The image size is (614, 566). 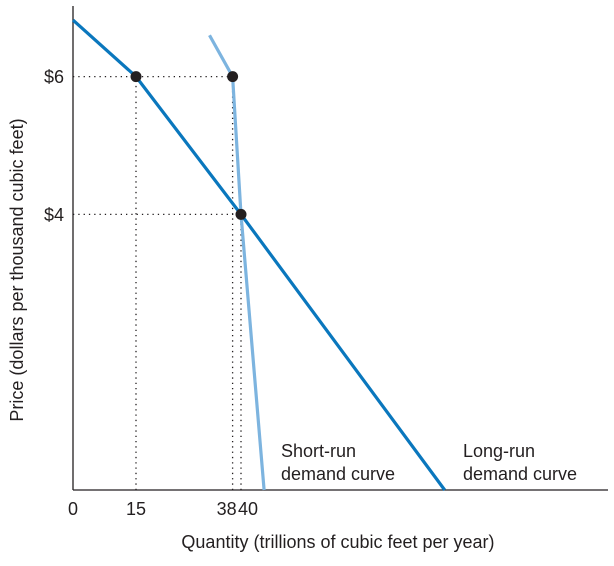 What do you see at coordinates (136, 509) in the screenshot?
I see `x-tick-label-1: 15` at bounding box center [136, 509].